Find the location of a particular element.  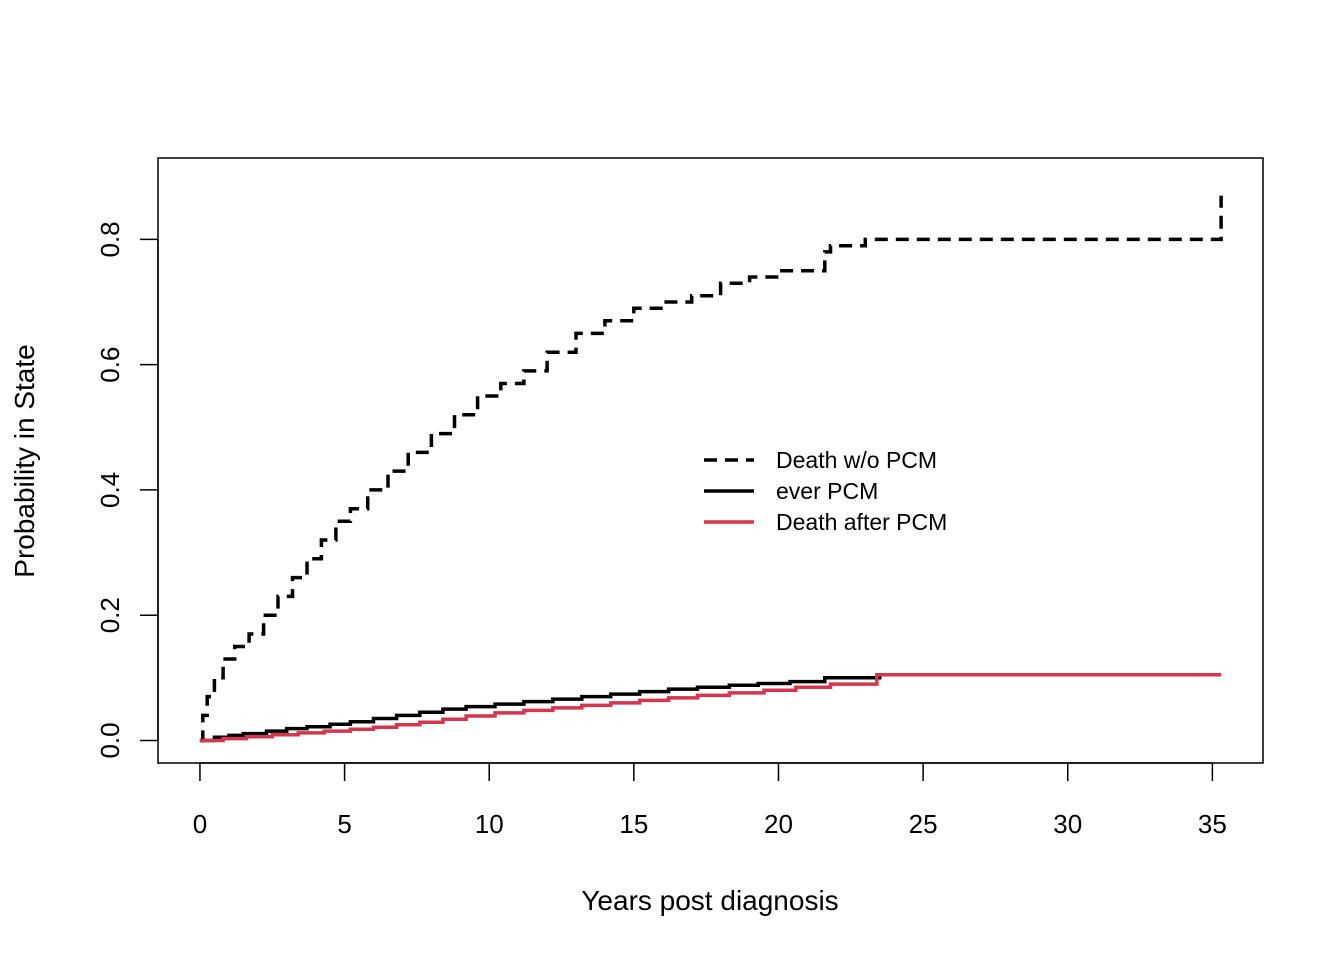

x-tick-label: 35 is located at coordinates (1212, 824).